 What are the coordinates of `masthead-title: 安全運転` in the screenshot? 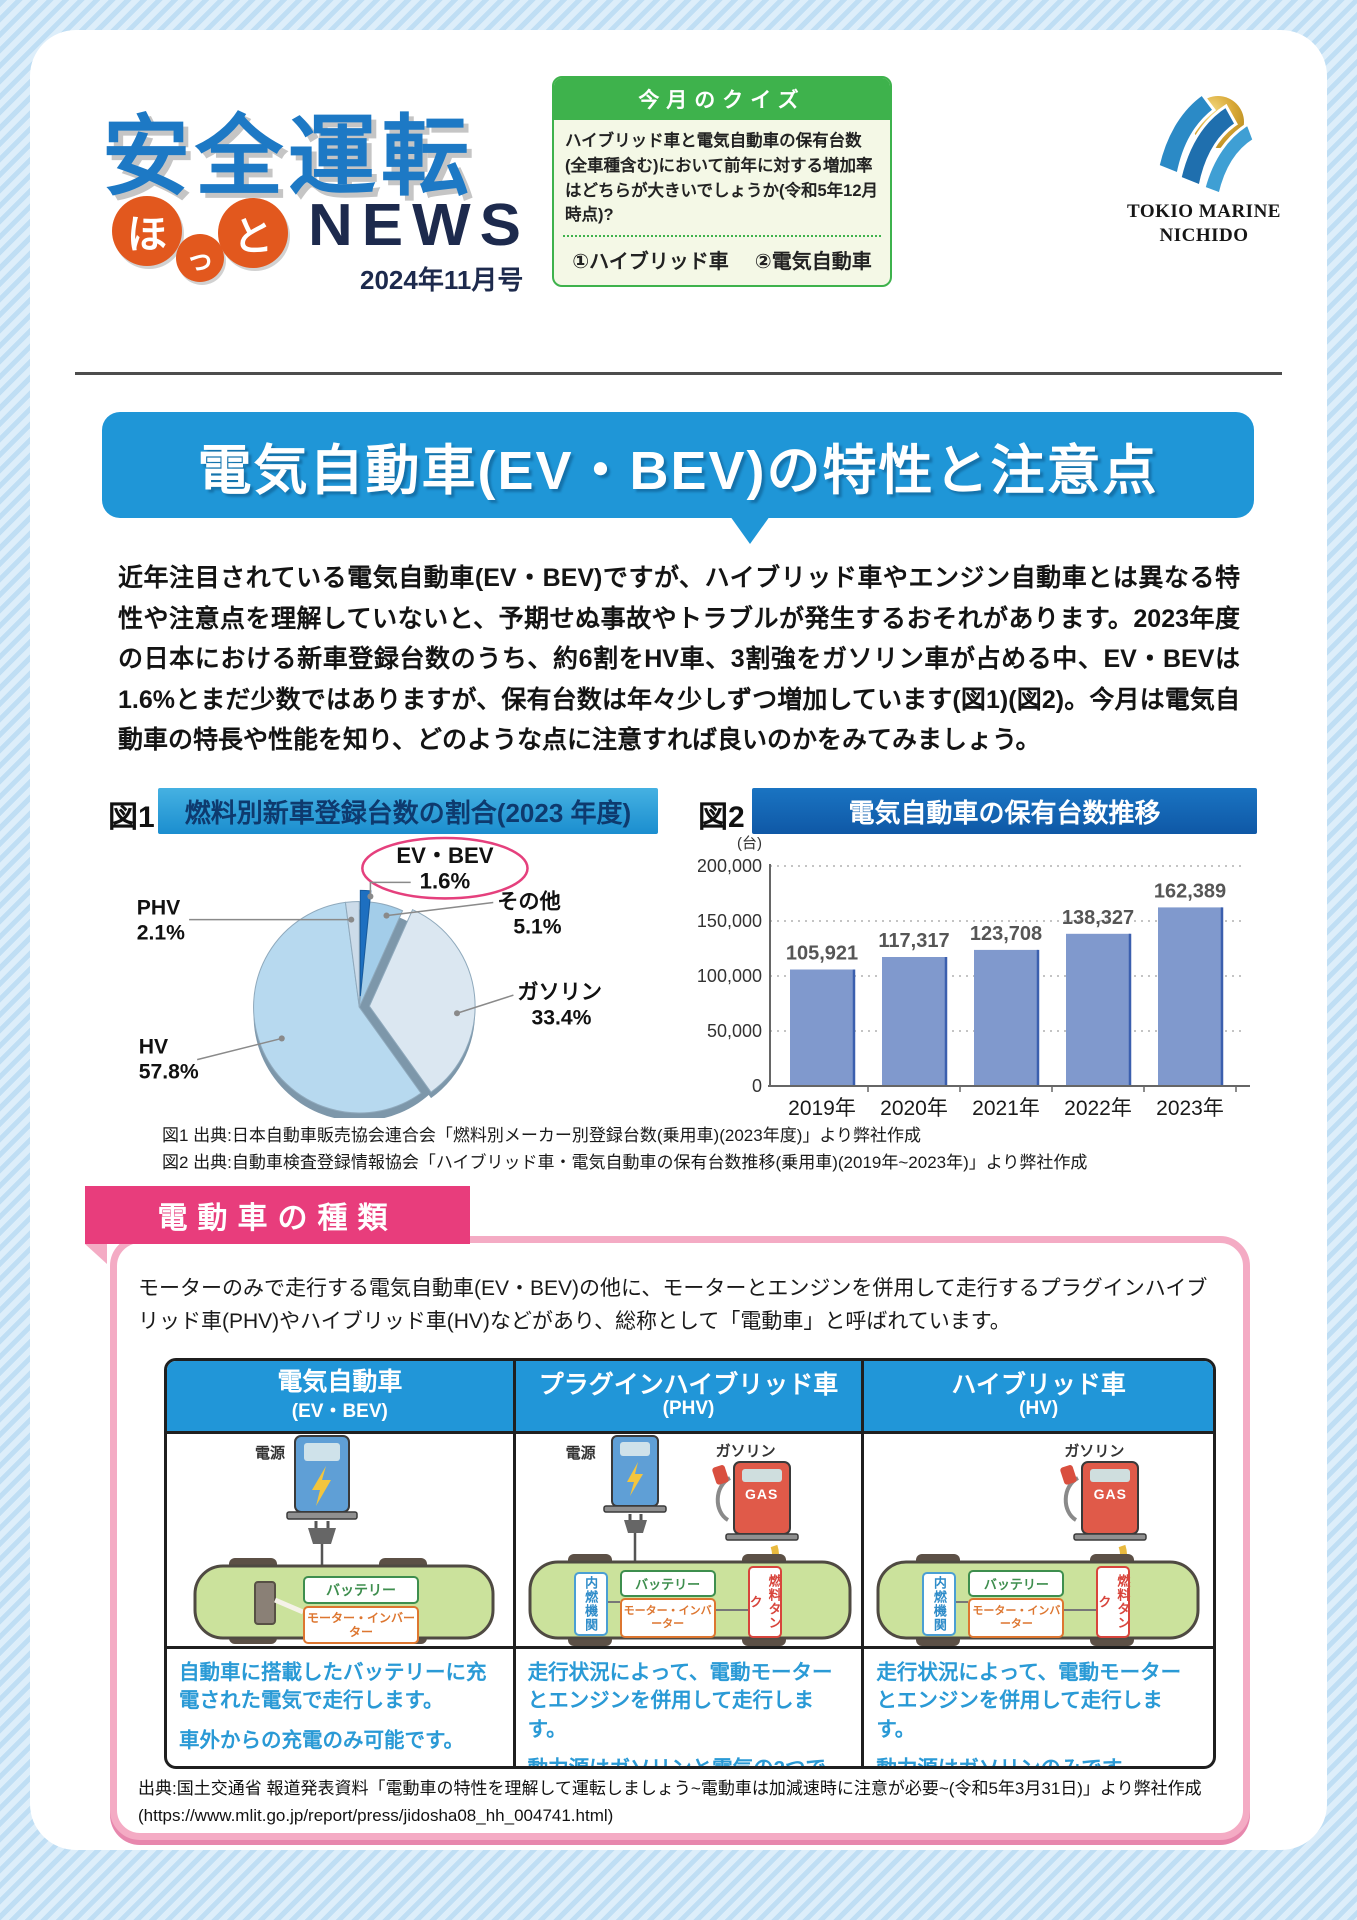 It's located at (288, 156).